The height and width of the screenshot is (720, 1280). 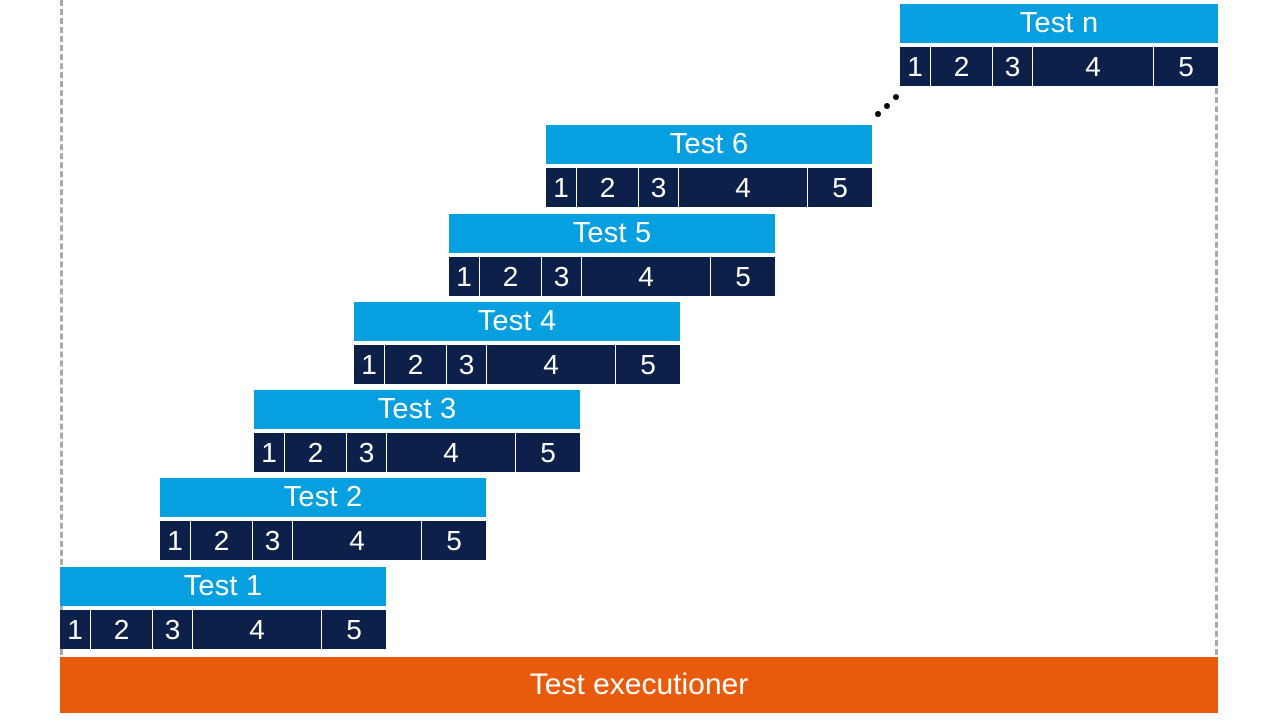 What do you see at coordinates (612, 233) in the screenshot?
I see `test-title: Test 5` at bounding box center [612, 233].